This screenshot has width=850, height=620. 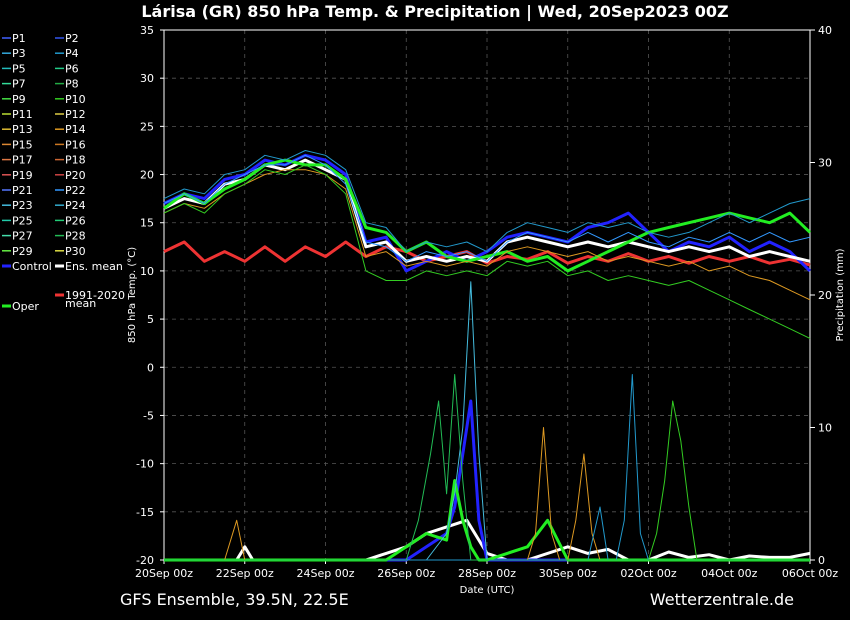 I want to click on footer-model-info: GFS Ensemble, 39.5N, 22.5E, so click(x=234, y=599).